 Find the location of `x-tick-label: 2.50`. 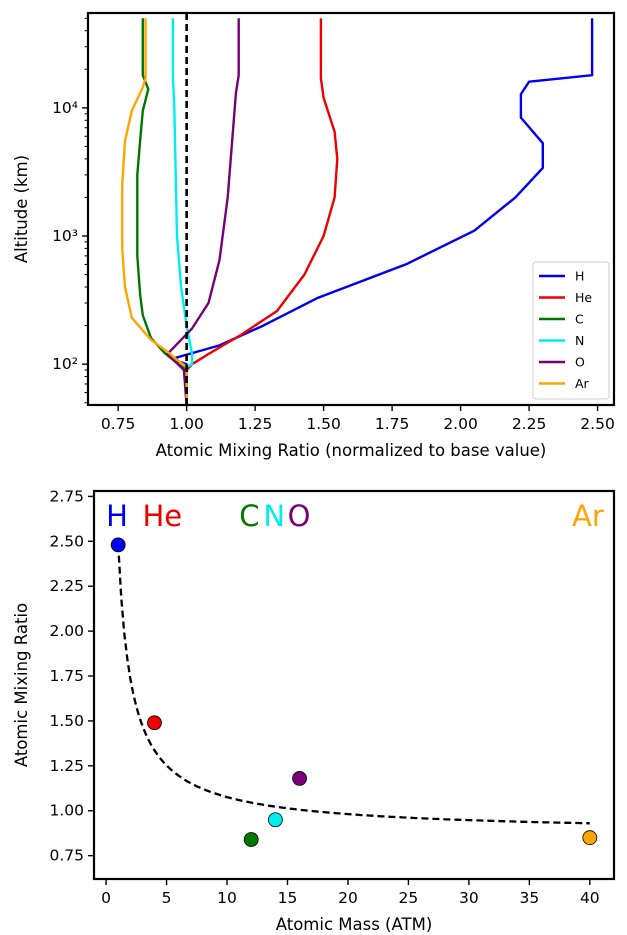

x-tick-label: 2.50 is located at coordinates (597, 424).